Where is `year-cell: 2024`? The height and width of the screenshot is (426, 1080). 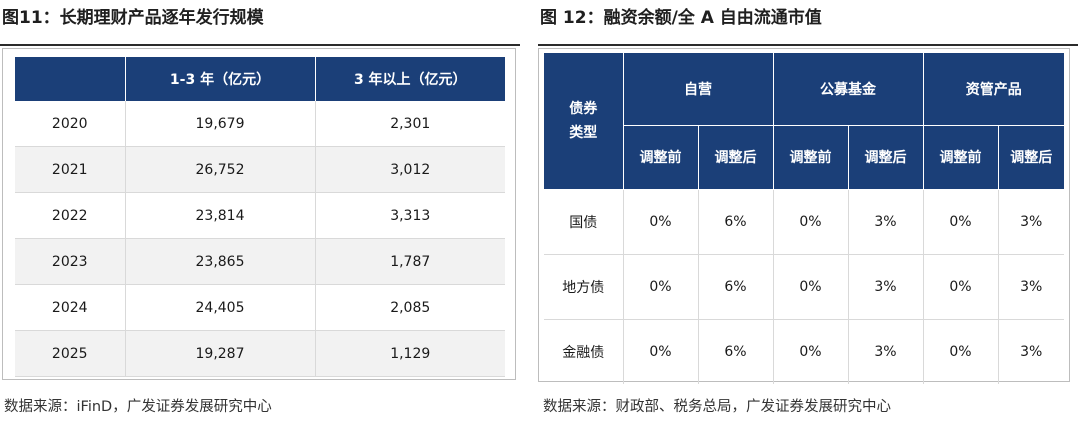
year-cell: 2024 is located at coordinates (70, 307).